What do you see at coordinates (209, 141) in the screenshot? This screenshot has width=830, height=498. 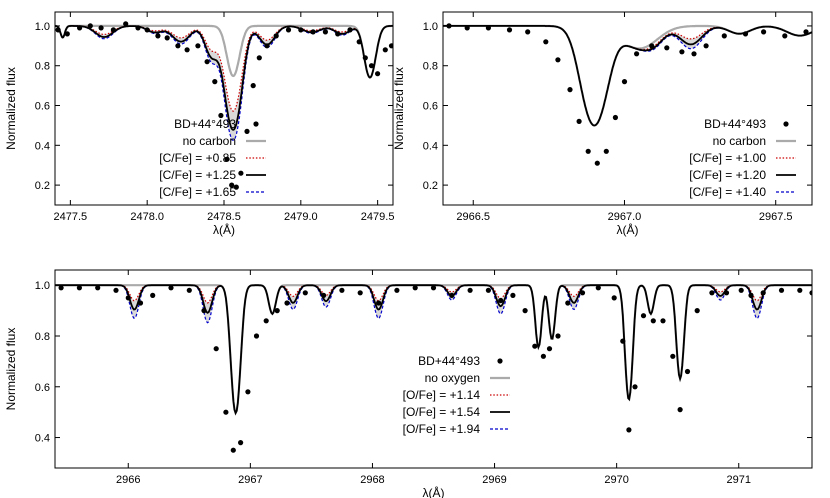 I see `legend-label: no carbon` at bounding box center [209, 141].